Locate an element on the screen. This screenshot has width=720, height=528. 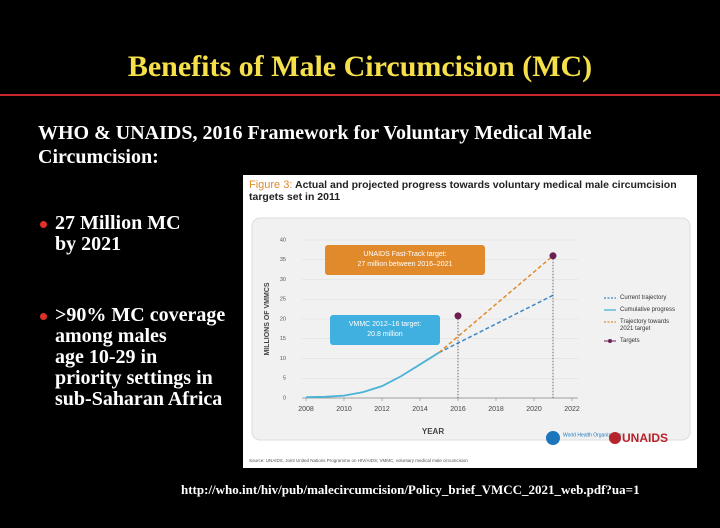
who-text: World Health Organization is located at coordinates (592, 435).